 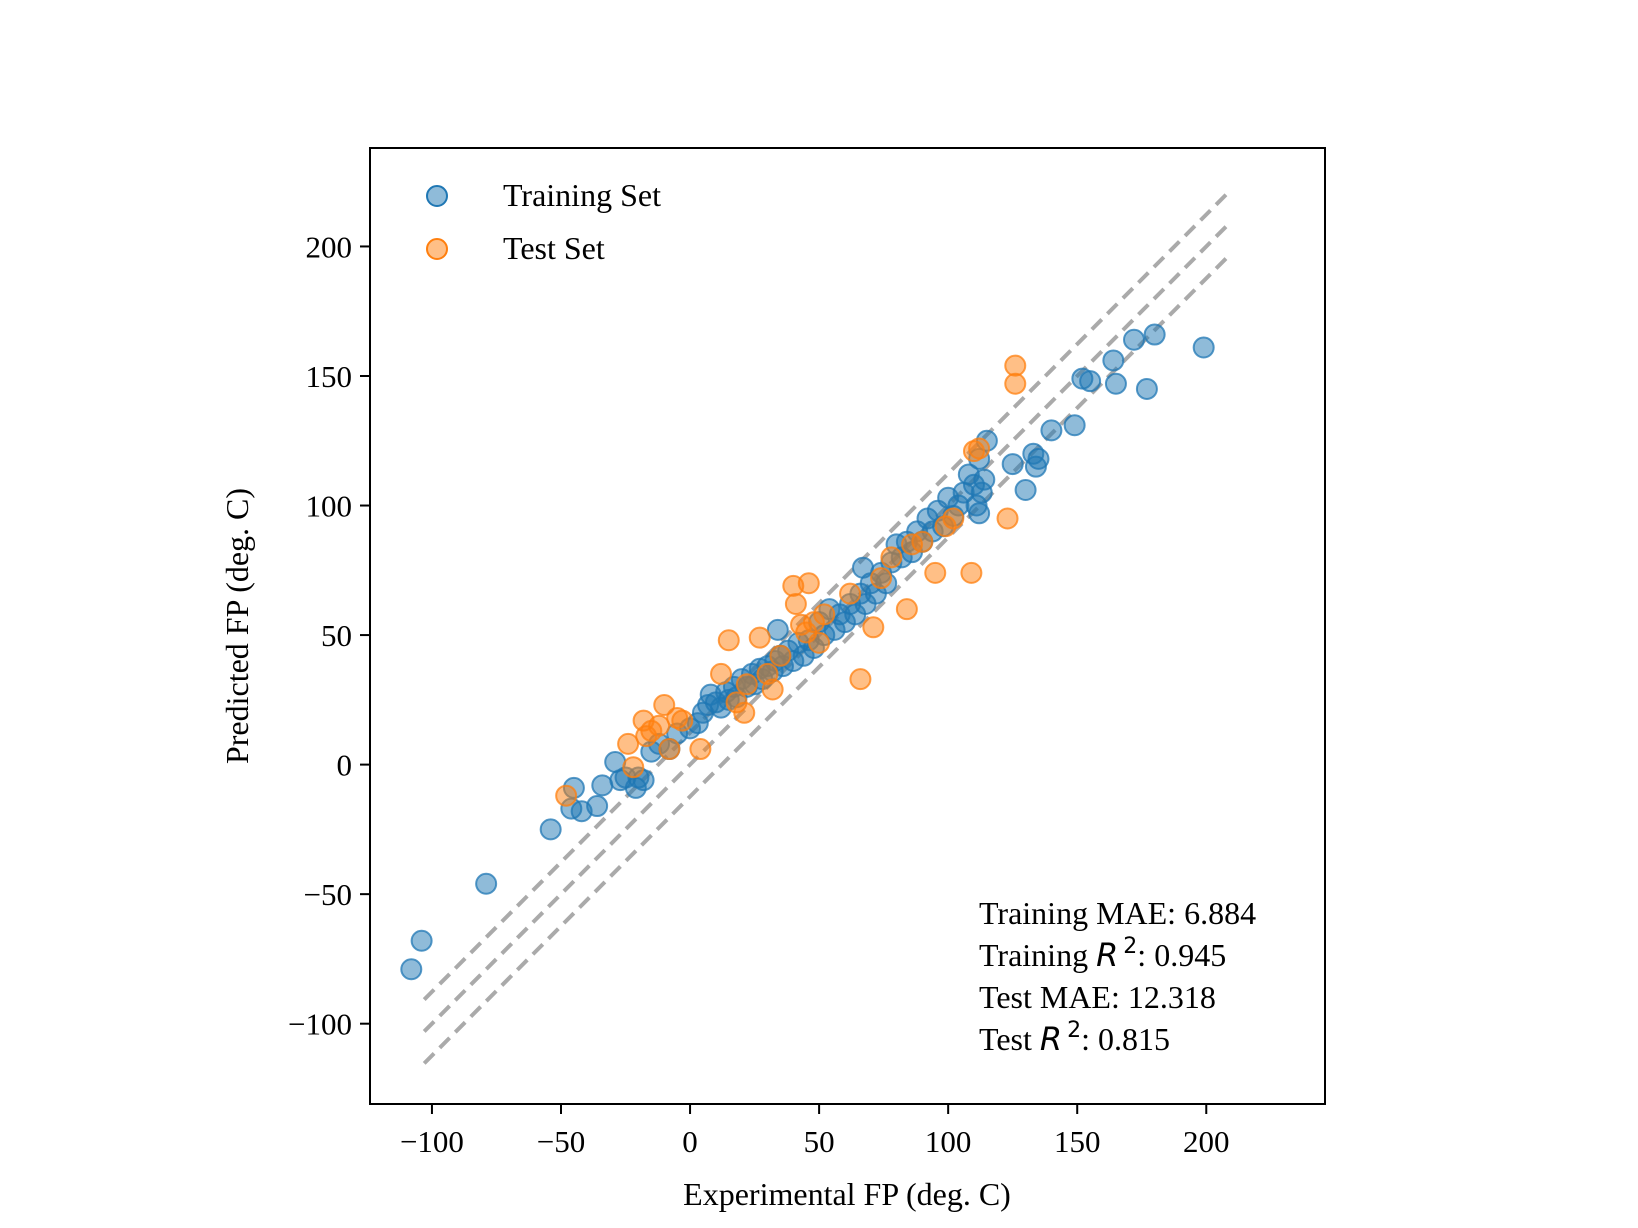 What do you see at coordinates (847, 1194) in the screenshot?
I see `x-axis-label: Experimental FP (deg. C)` at bounding box center [847, 1194].